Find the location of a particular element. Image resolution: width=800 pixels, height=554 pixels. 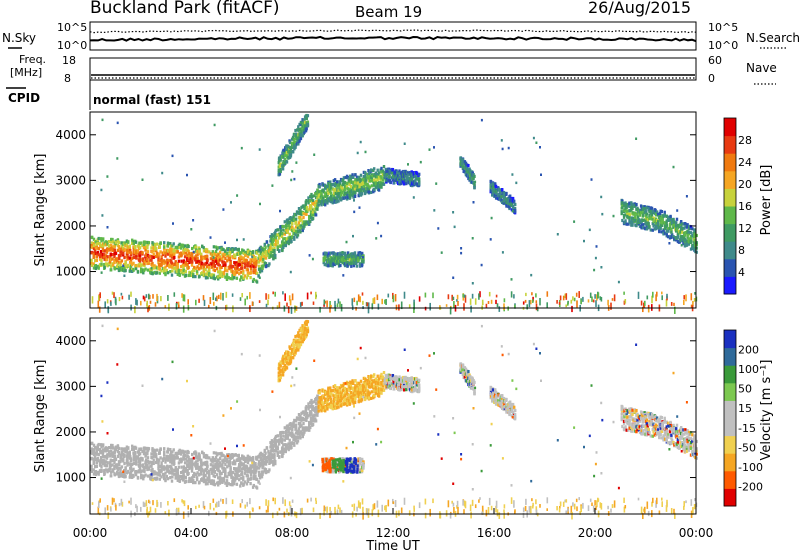

y-tick-label: 3000 is located at coordinates (70, 180).